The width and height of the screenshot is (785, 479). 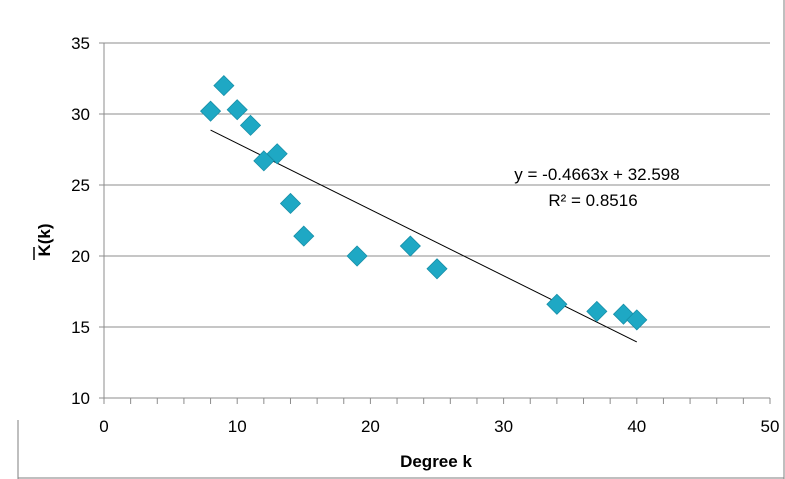 I want to click on x-tick-label: 50, so click(x=770, y=426).